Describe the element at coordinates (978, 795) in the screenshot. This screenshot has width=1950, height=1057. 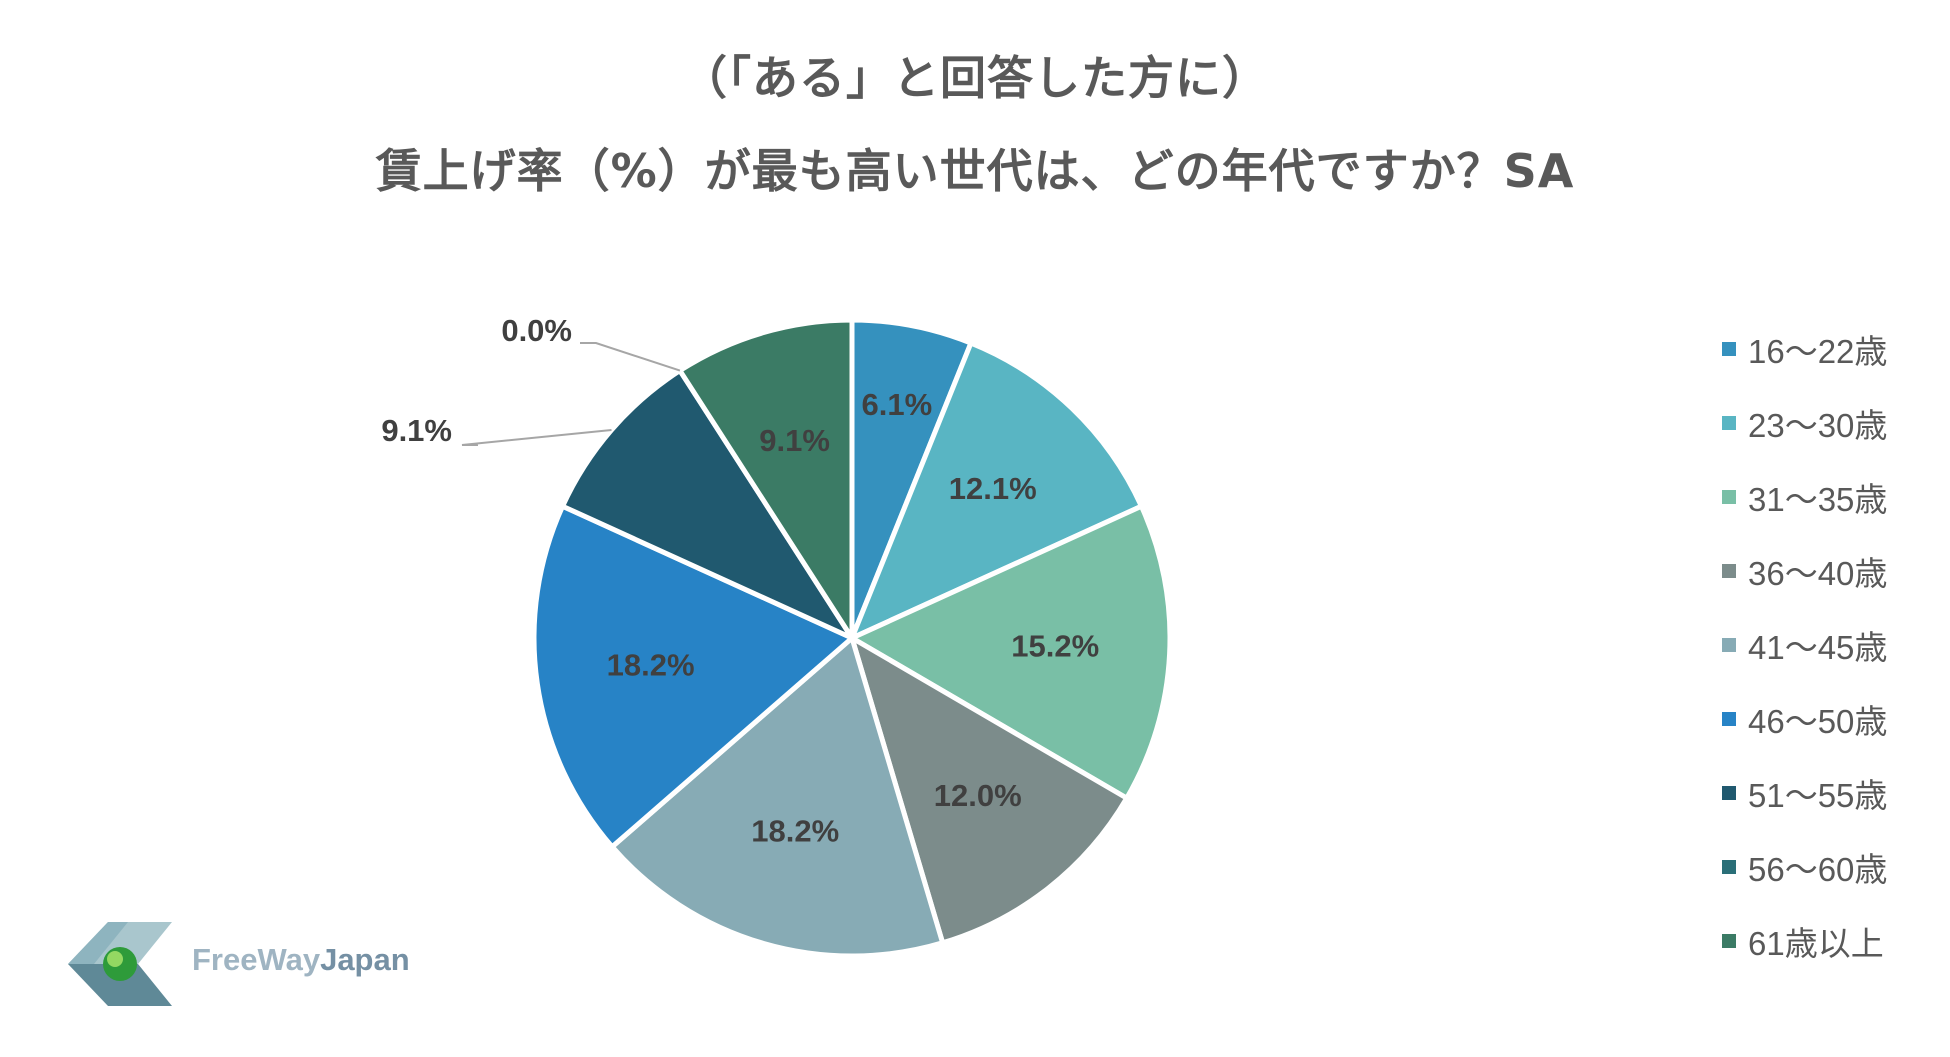
I see `data-label-4: 12.0%` at that location.